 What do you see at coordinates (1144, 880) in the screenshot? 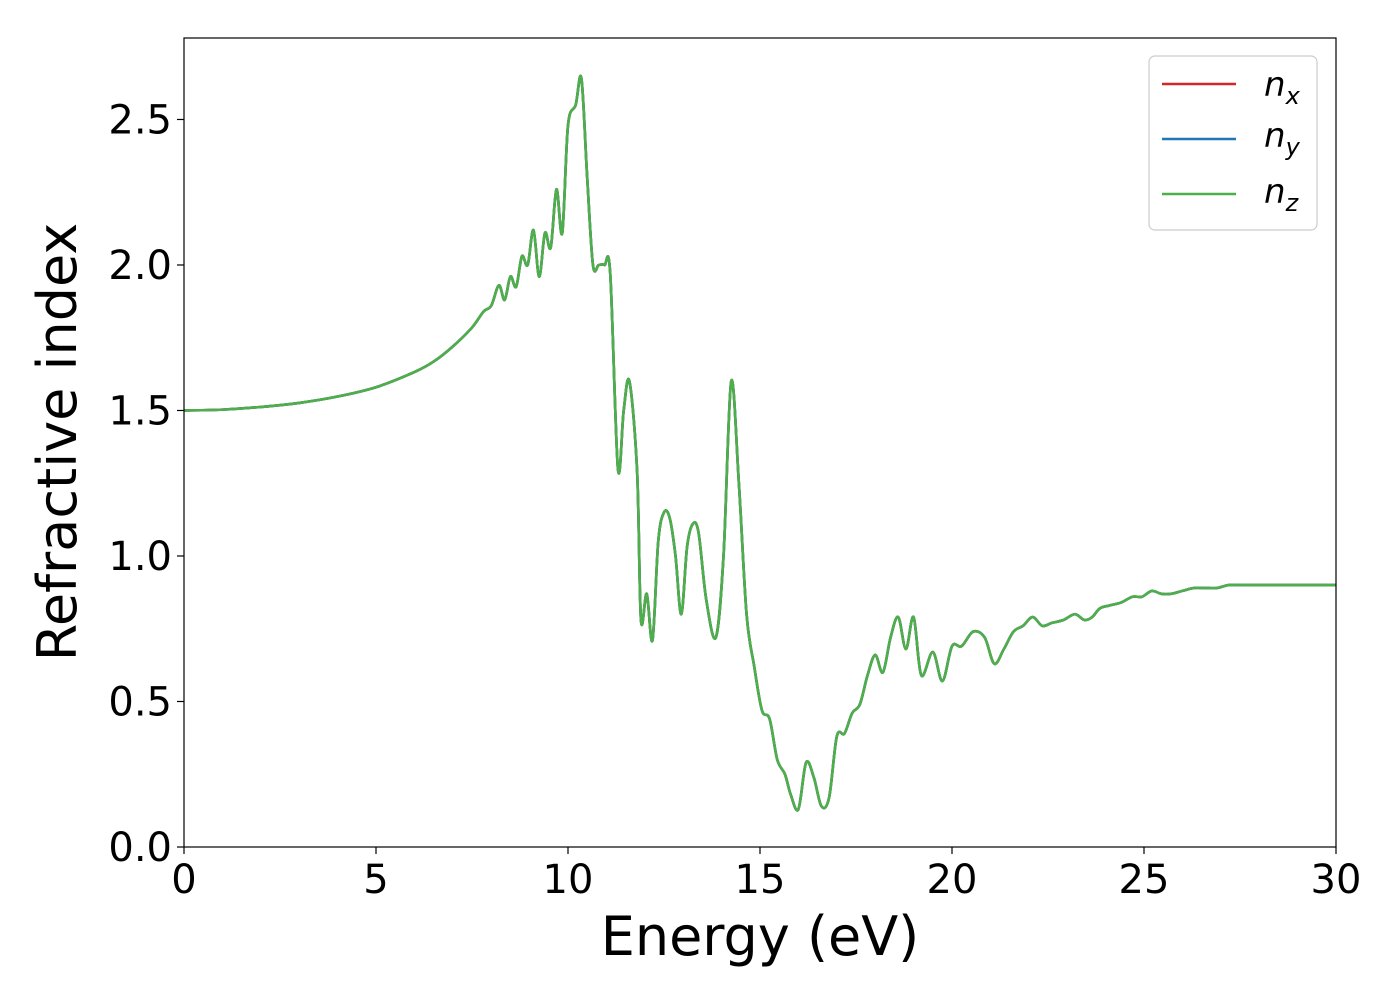
I see `x-tick-label: 25` at bounding box center [1144, 880].